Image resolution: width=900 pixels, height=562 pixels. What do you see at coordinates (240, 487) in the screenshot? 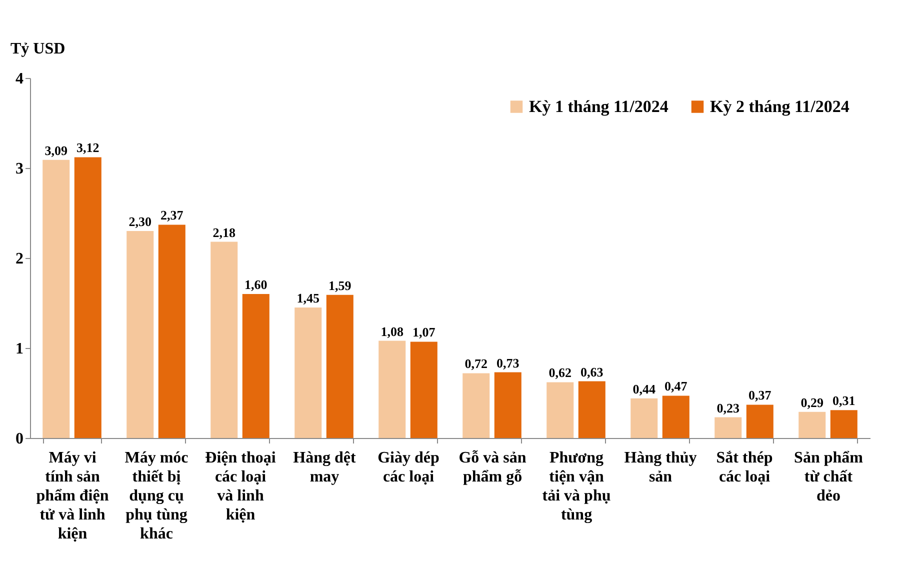
I see `x-tick-label: Điện thoại các loại và linh kiện` at bounding box center [240, 487].